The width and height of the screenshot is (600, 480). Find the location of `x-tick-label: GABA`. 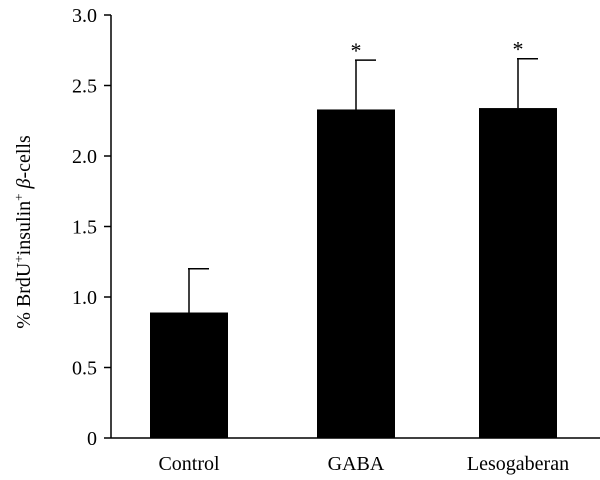

x-tick-label: GABA is located at coordinates (356, 464).